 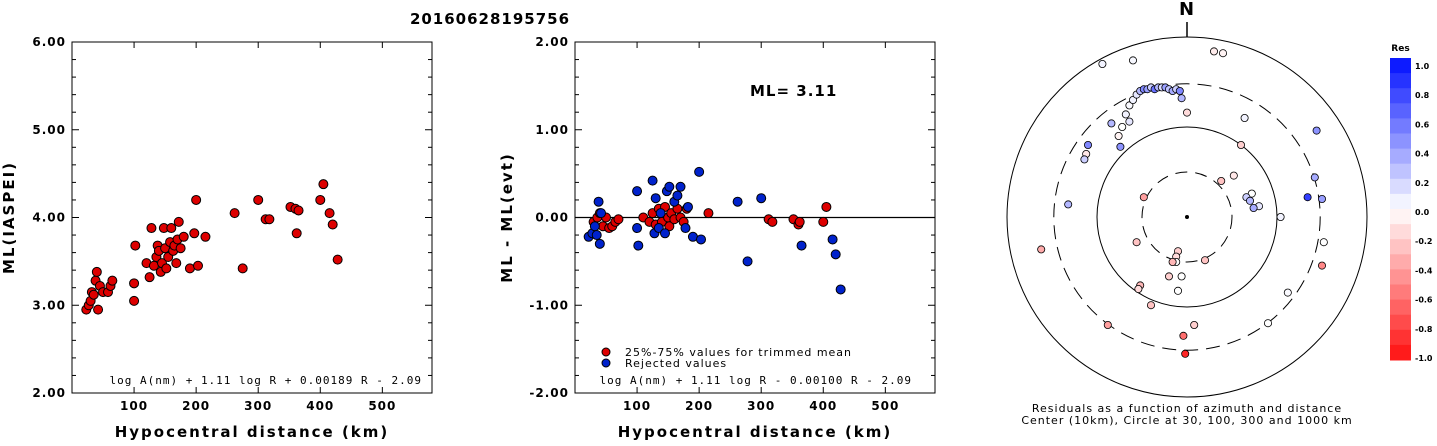 I want to click on colorbar-tick-label: -0.4, so click(x=1424, y=270).